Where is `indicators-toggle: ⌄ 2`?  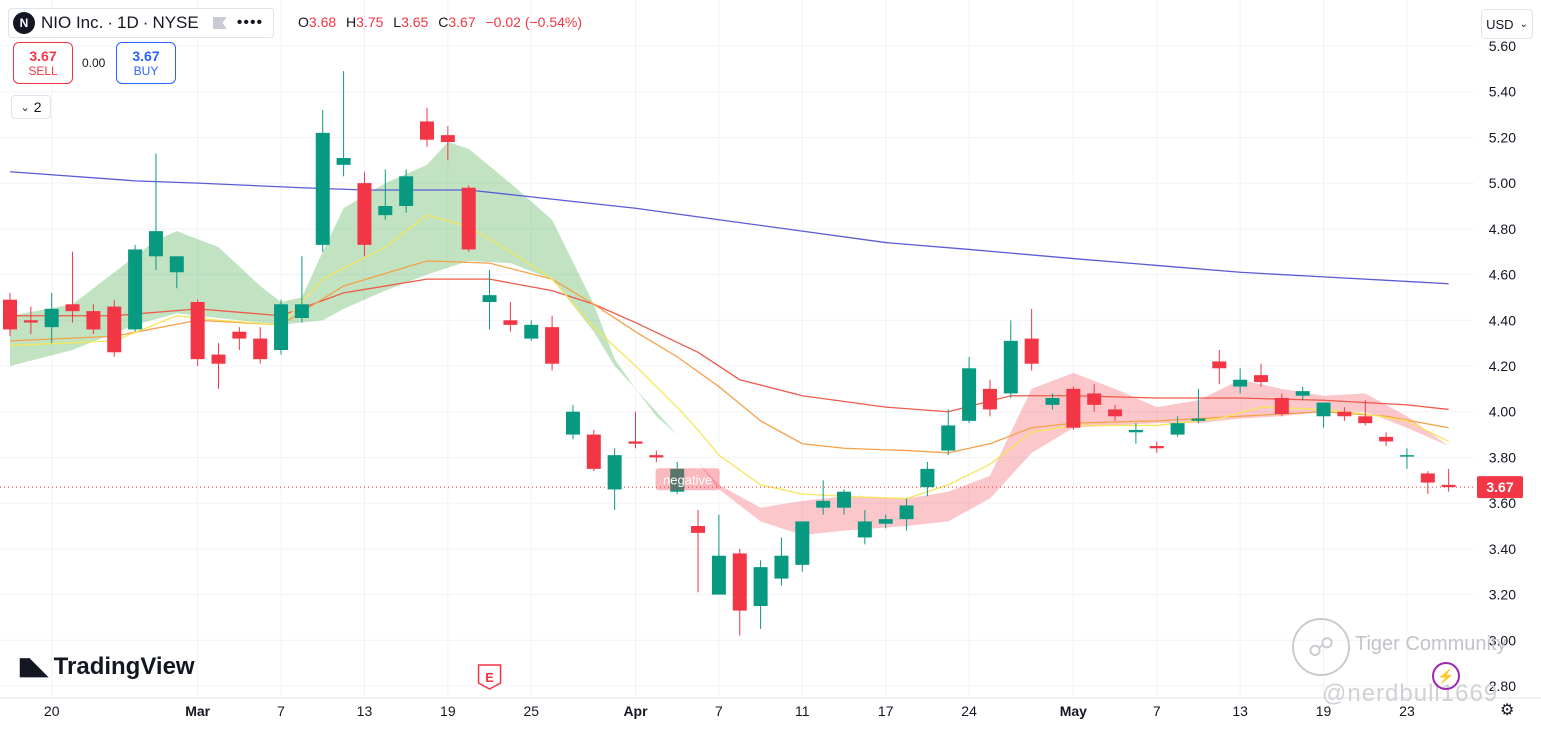 indicators-toggle: ⌄ 2 is located at coordinates (31, 107).